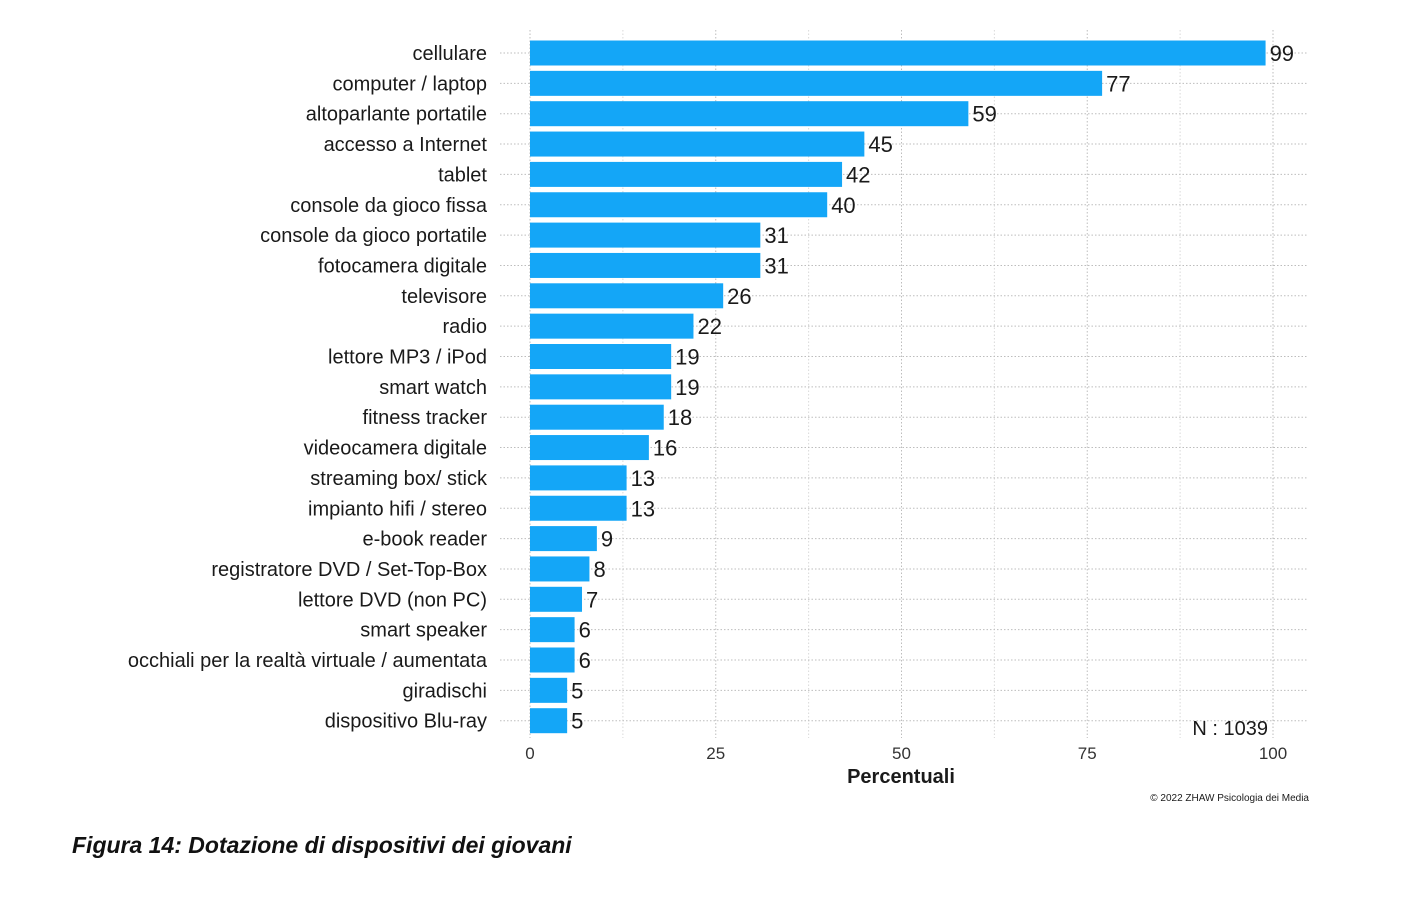 The width and height of the screenshot is (1408, 900). What do you see at coordinates (529, 753) in the screenshot?
I see `x-tick-label: 0` at bounding box center [529, 753].